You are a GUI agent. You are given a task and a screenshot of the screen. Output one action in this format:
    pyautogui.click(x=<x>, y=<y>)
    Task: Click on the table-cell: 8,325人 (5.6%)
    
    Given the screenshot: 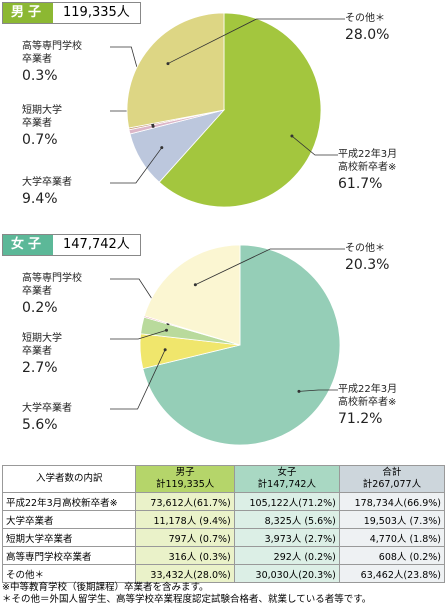 What is the action you would take?
    pyautogui.click(x=286, y=519)
    